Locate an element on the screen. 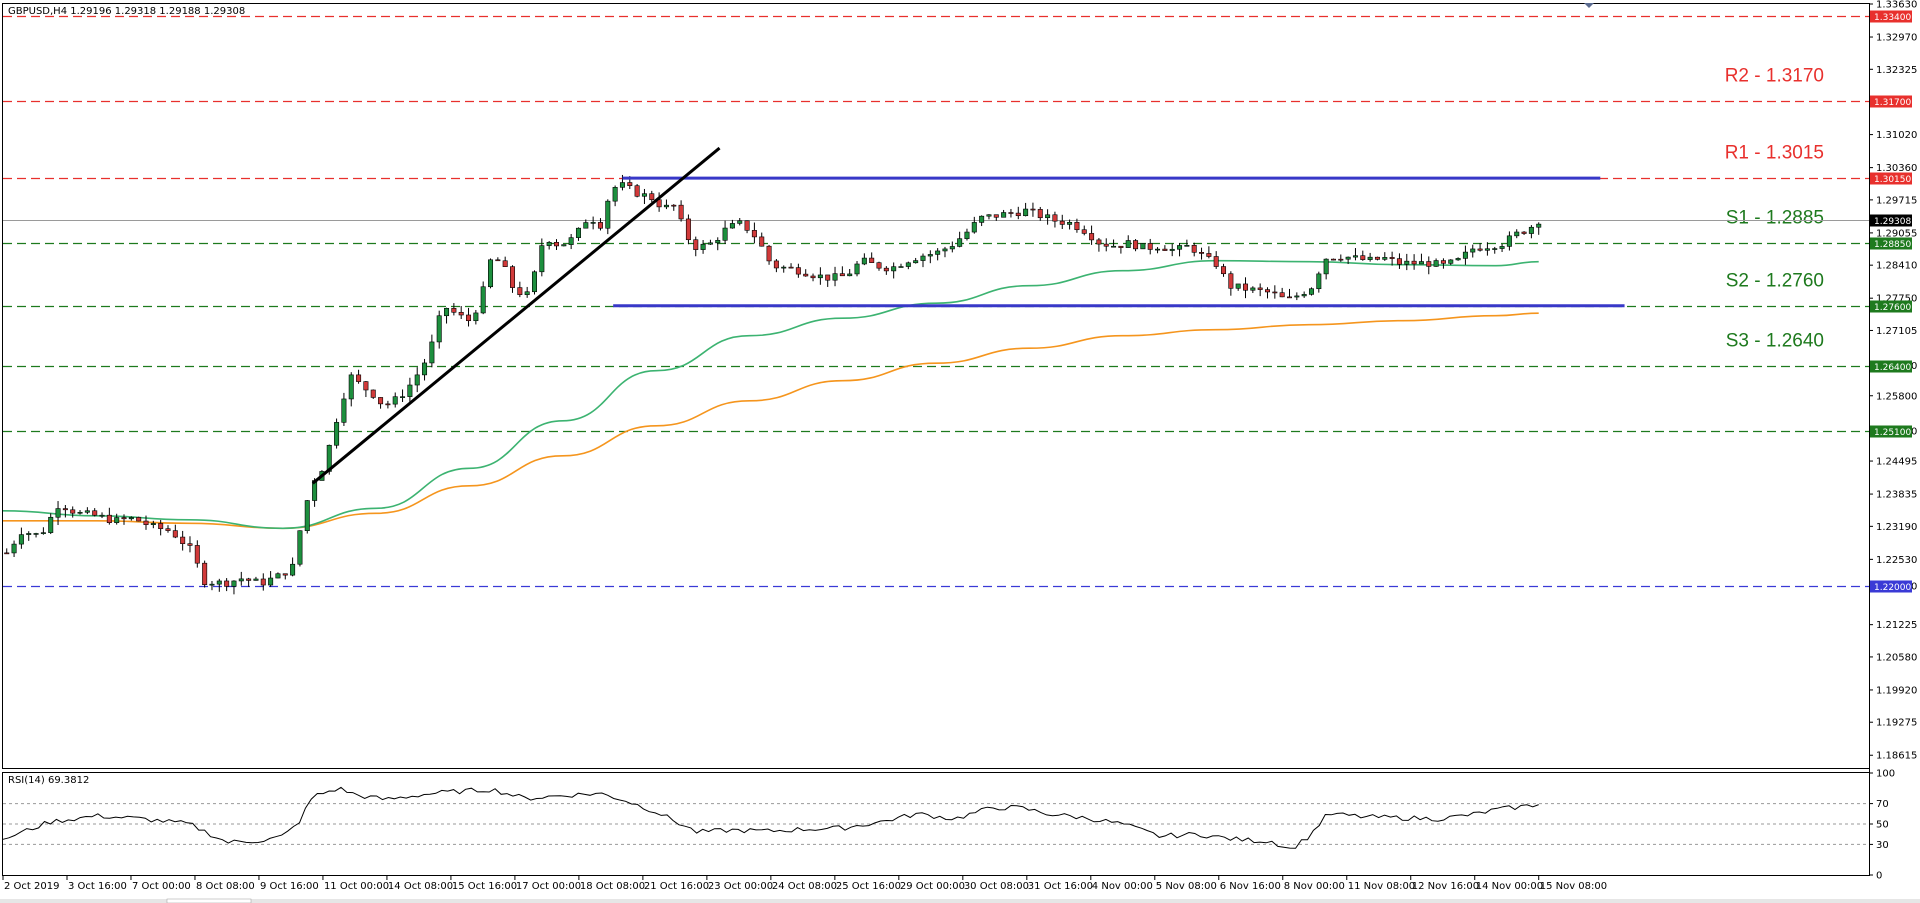 The width and height of the screenshot is (1920, 903). time-tick-label: 5 Nov 08:00 is located at coordinates (1186, 886).